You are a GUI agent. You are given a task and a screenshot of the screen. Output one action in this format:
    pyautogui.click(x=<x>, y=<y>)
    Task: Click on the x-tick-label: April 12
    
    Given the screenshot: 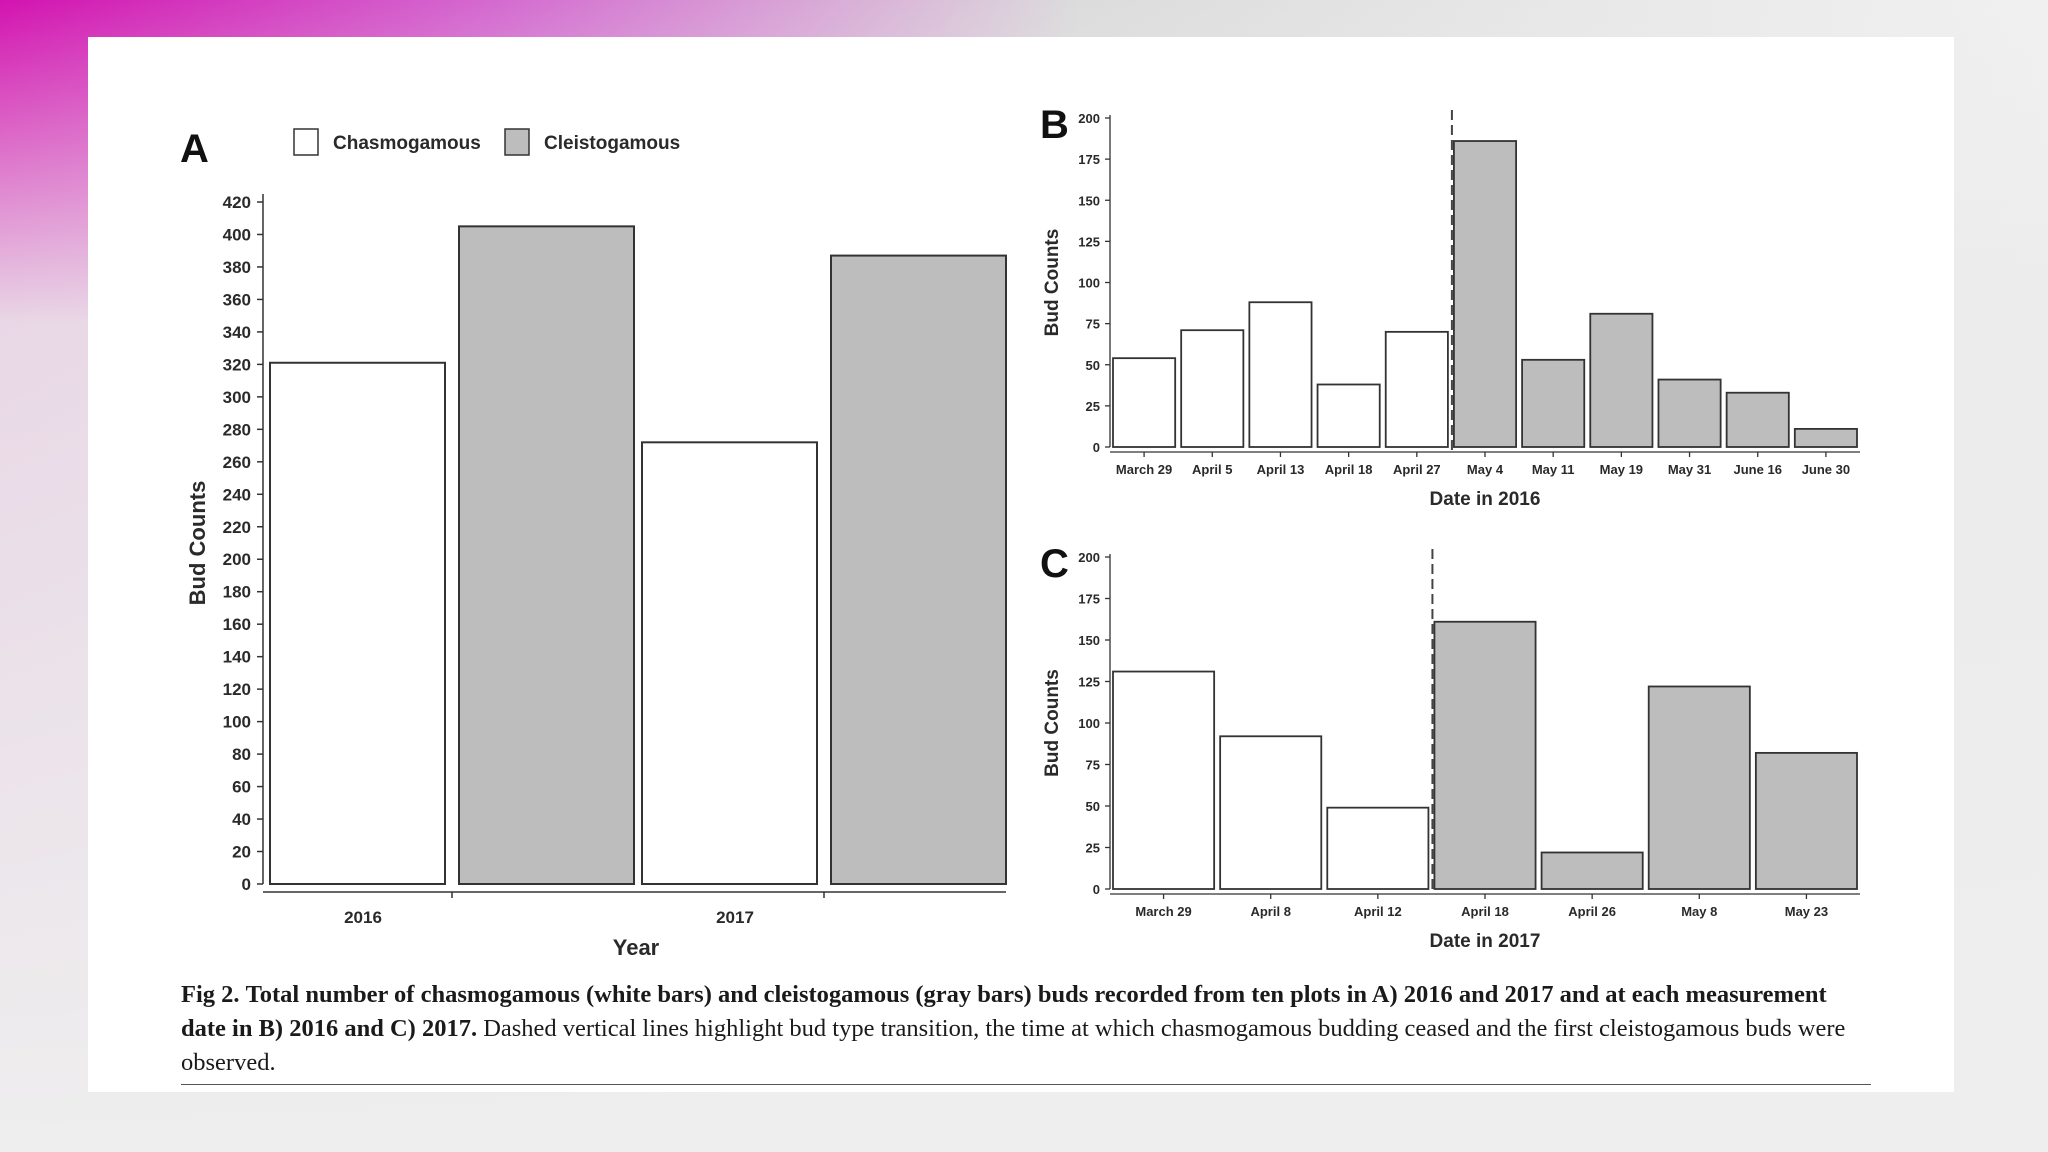 What is the action you would take?
    pyautogui.click(x=1378, y=911)
    